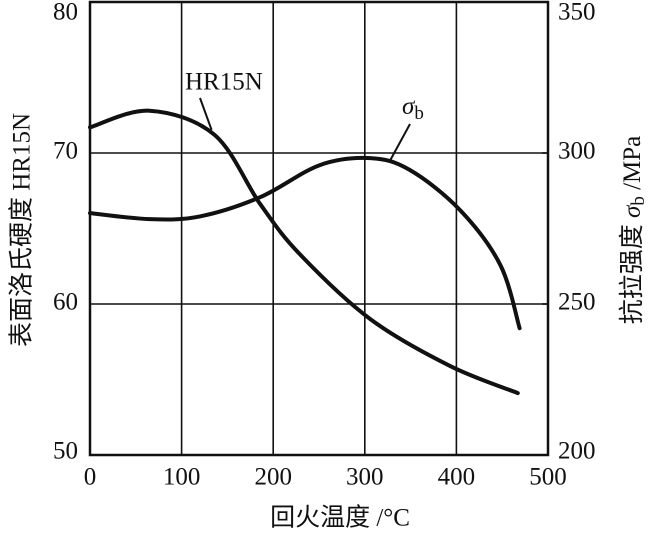 This screenshot has height=535, width=651. I want to click on y2-title-symbol: σ, so click(632, 211).